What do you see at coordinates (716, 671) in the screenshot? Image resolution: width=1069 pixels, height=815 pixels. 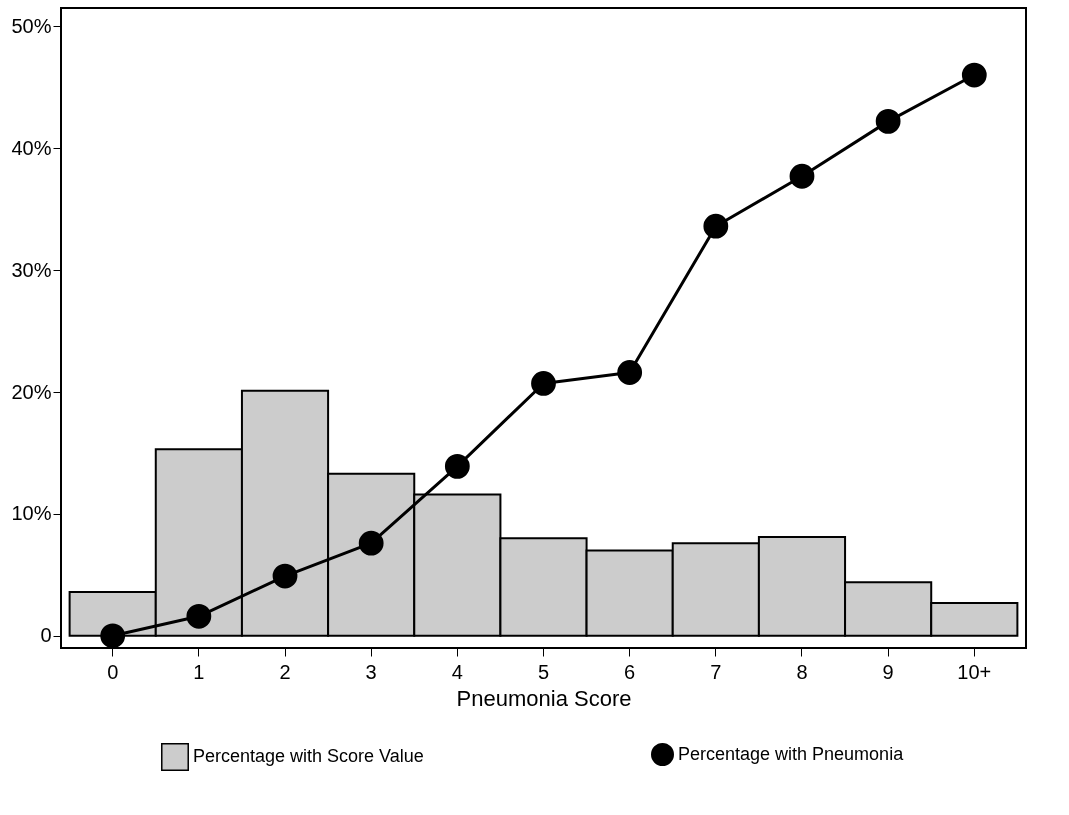 I see `x-tick-label: 7` at bounding box center [716, 671].